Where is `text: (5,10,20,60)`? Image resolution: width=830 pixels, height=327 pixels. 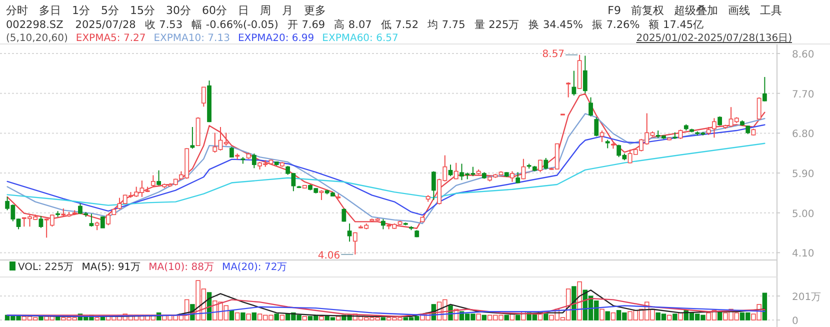 text: (5,10,20,60) is located at coordinates (37, 38).